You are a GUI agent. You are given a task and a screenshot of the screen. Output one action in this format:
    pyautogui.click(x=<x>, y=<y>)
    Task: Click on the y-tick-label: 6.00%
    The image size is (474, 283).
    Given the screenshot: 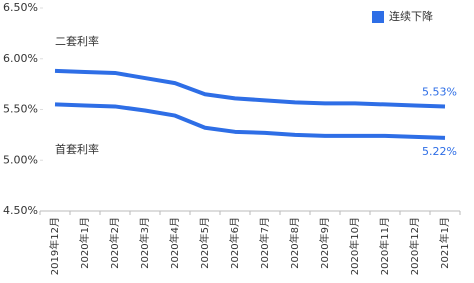 What is the action you would take?
    pyautogui.click(x=20, y=58)
    